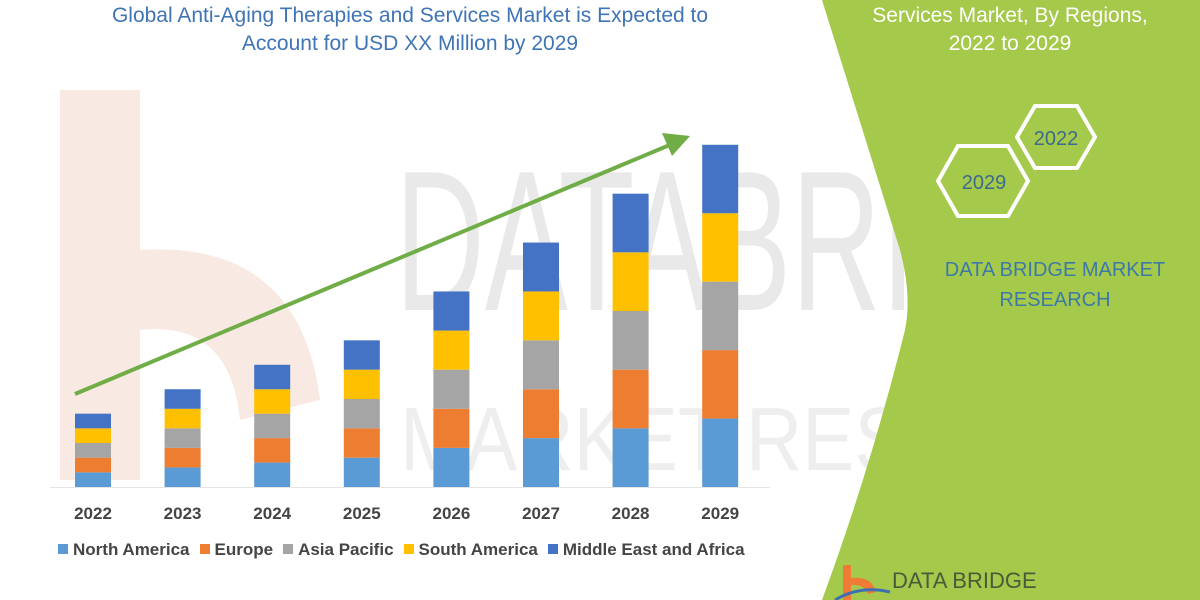 The height and width of the screenshot is (600, 1200). What do you see at coordinates (720, 452) in the screenshot?
I see `bar-segment-2029-north-america` at bounding box center [720, 452].